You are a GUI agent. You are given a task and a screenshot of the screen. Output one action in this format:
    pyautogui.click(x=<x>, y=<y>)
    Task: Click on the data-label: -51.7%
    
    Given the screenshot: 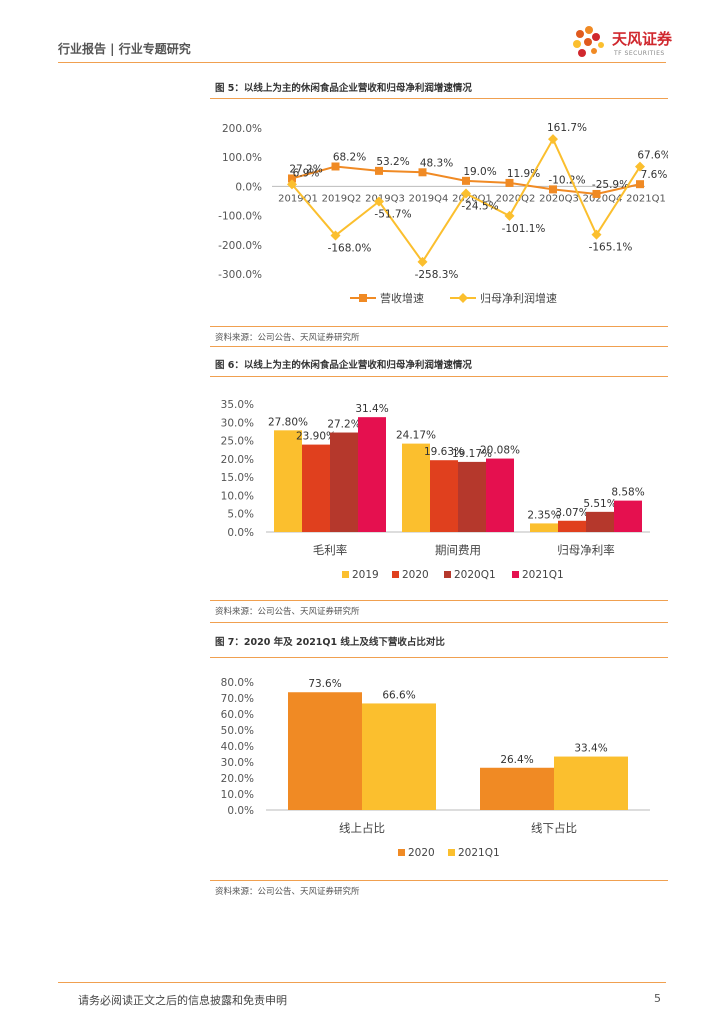 What is the action you would take?
    pyautogui.click(x=392, y=214)
    